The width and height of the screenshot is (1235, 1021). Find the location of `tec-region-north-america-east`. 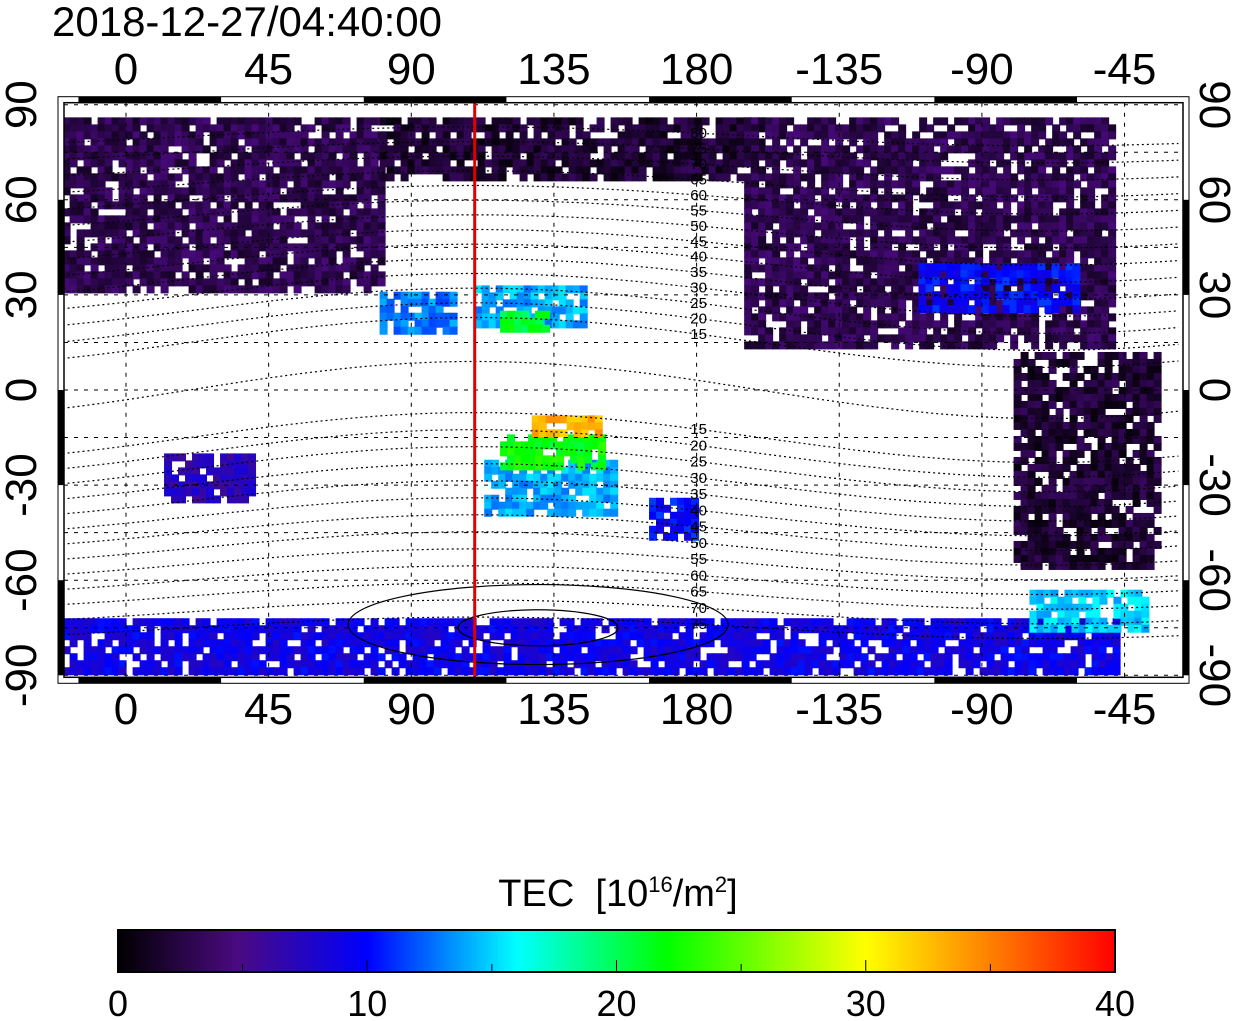

tec-region-north-america-east is located at coordinates (999, 288).